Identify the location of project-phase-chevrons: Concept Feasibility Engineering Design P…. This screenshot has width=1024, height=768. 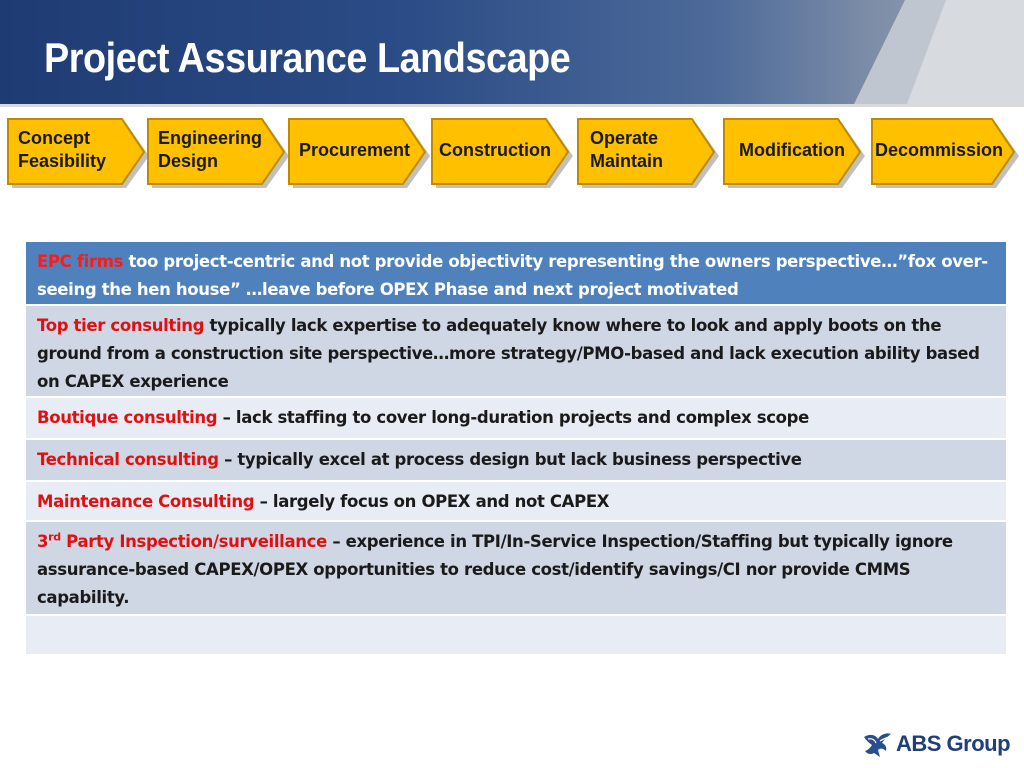
(512, 153).